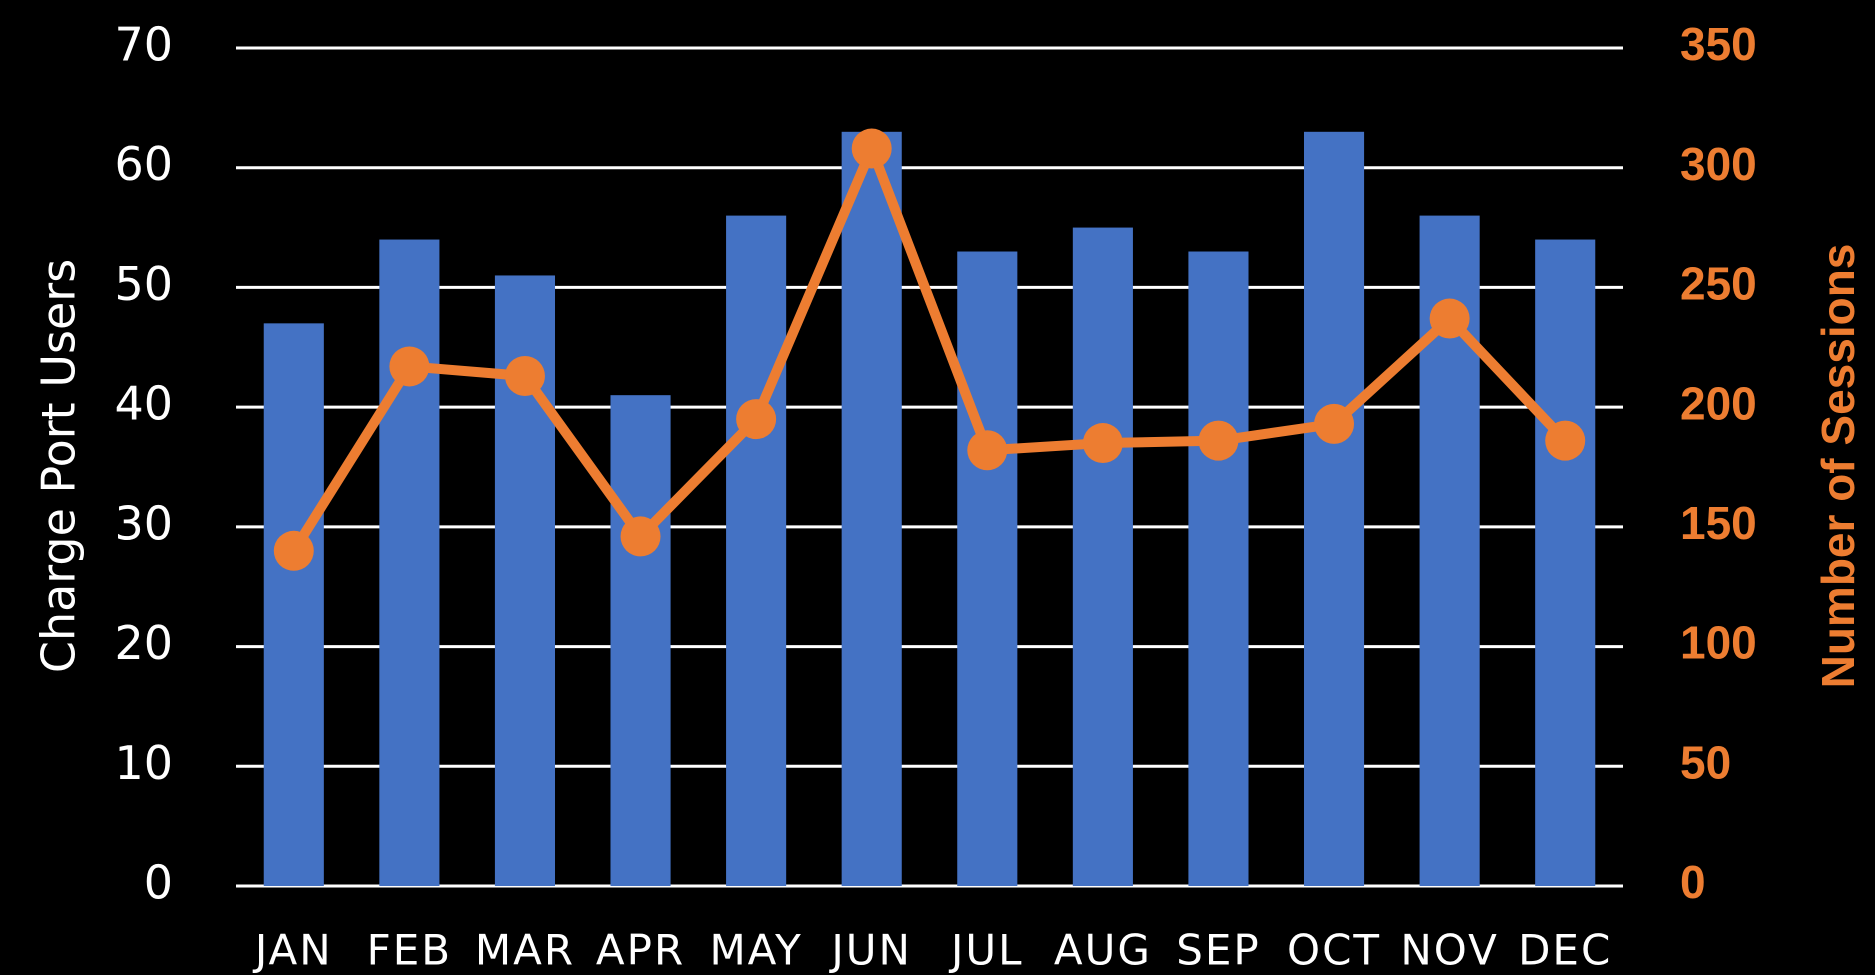  I want to click on x-tick-label: NOV, so click(1449, 950).